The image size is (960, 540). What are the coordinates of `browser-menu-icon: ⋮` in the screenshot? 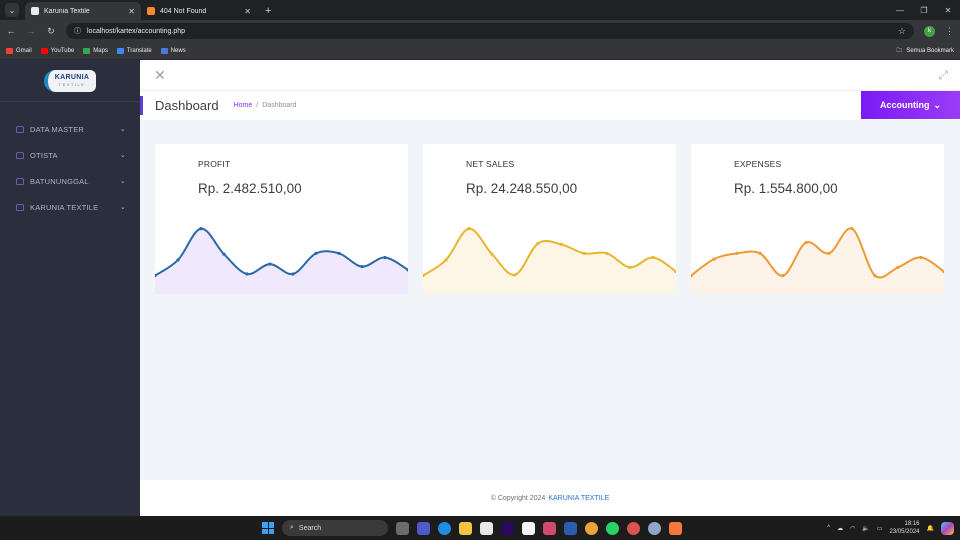 It's located at (949, 30).